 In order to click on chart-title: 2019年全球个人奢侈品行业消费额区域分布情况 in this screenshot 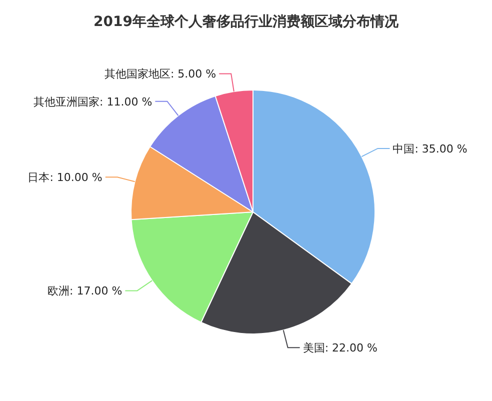, I will do `click(247, 21)`.